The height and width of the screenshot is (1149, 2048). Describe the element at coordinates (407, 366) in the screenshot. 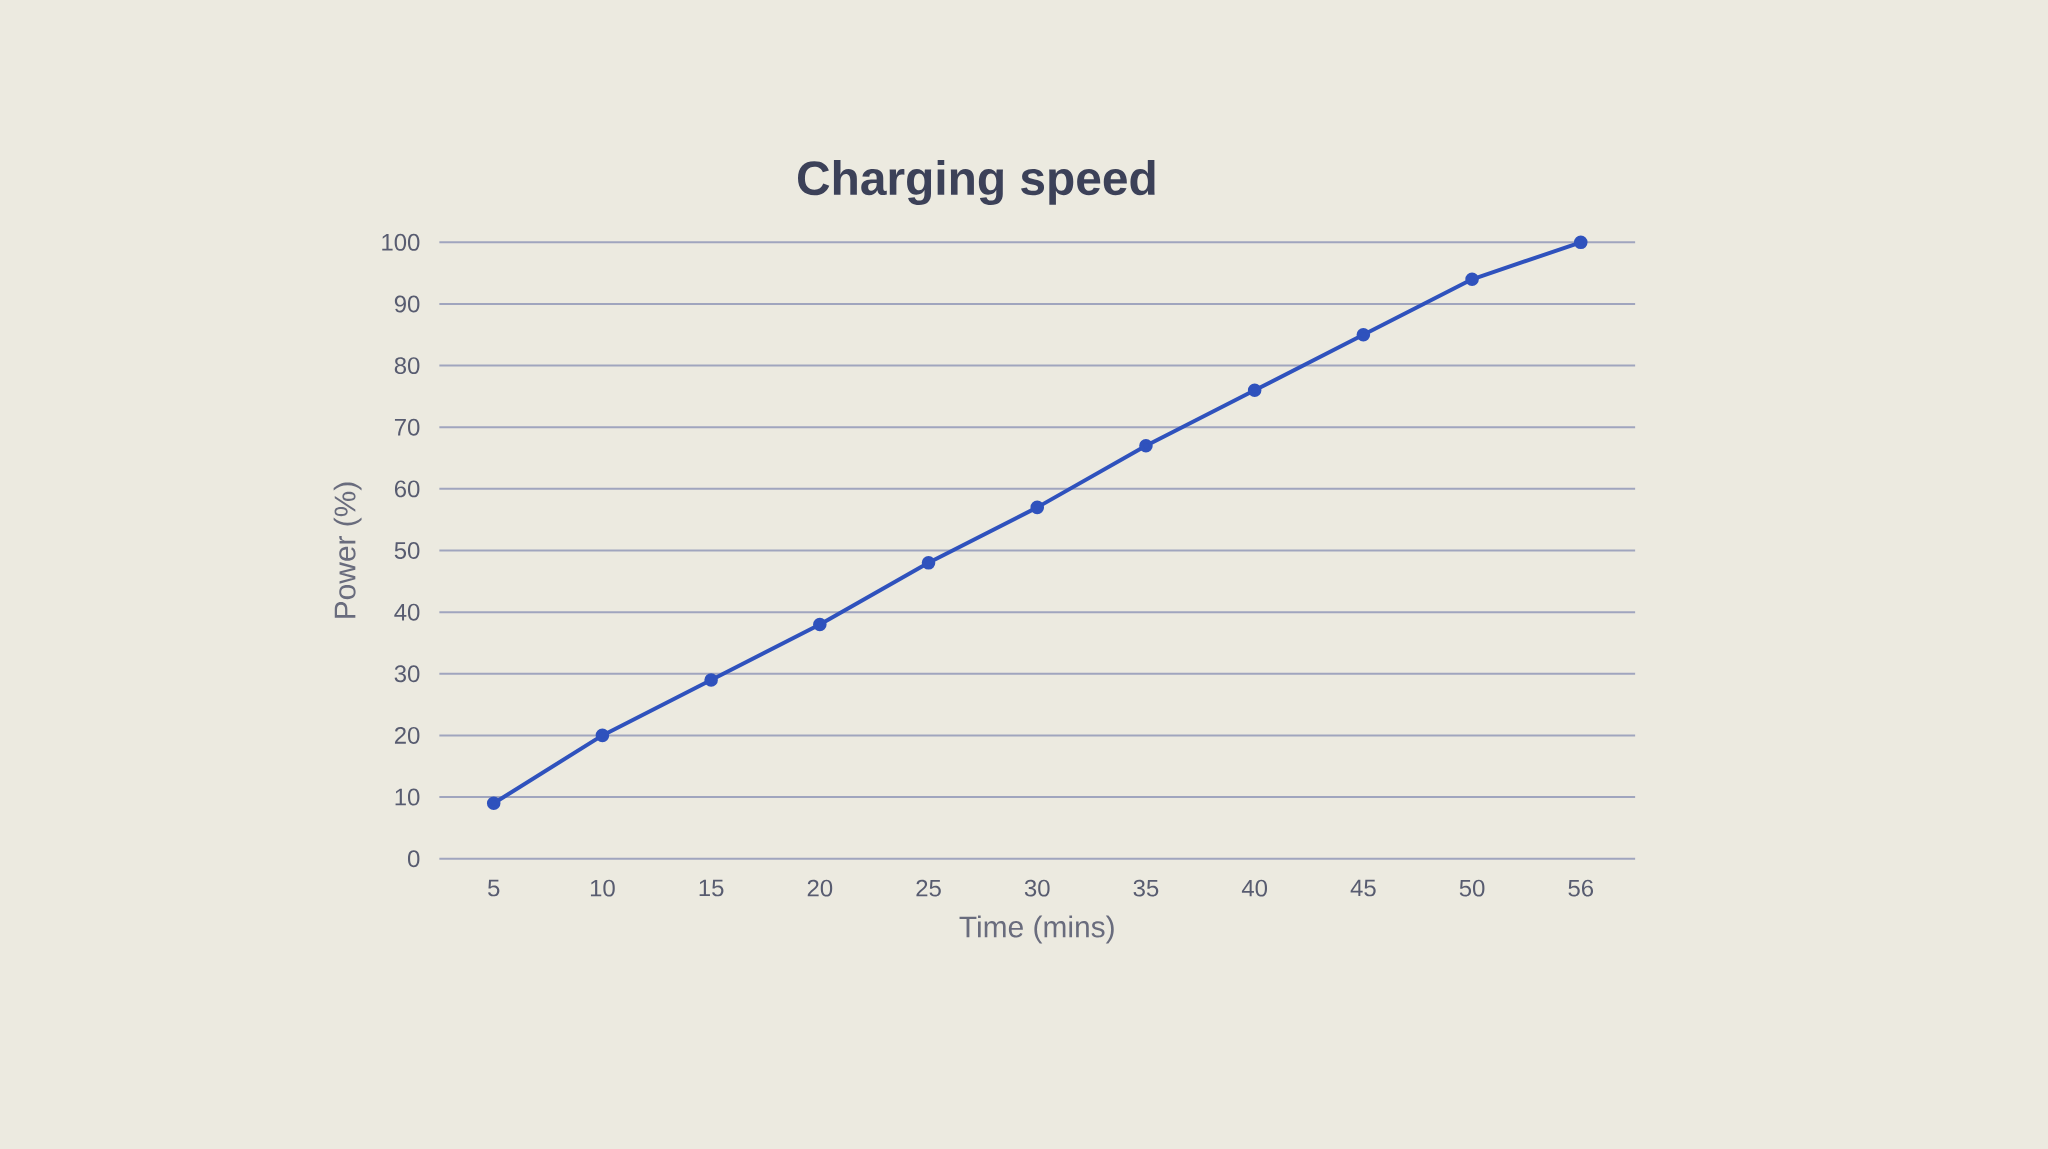

I see `y-tick-label: 80` at that location.